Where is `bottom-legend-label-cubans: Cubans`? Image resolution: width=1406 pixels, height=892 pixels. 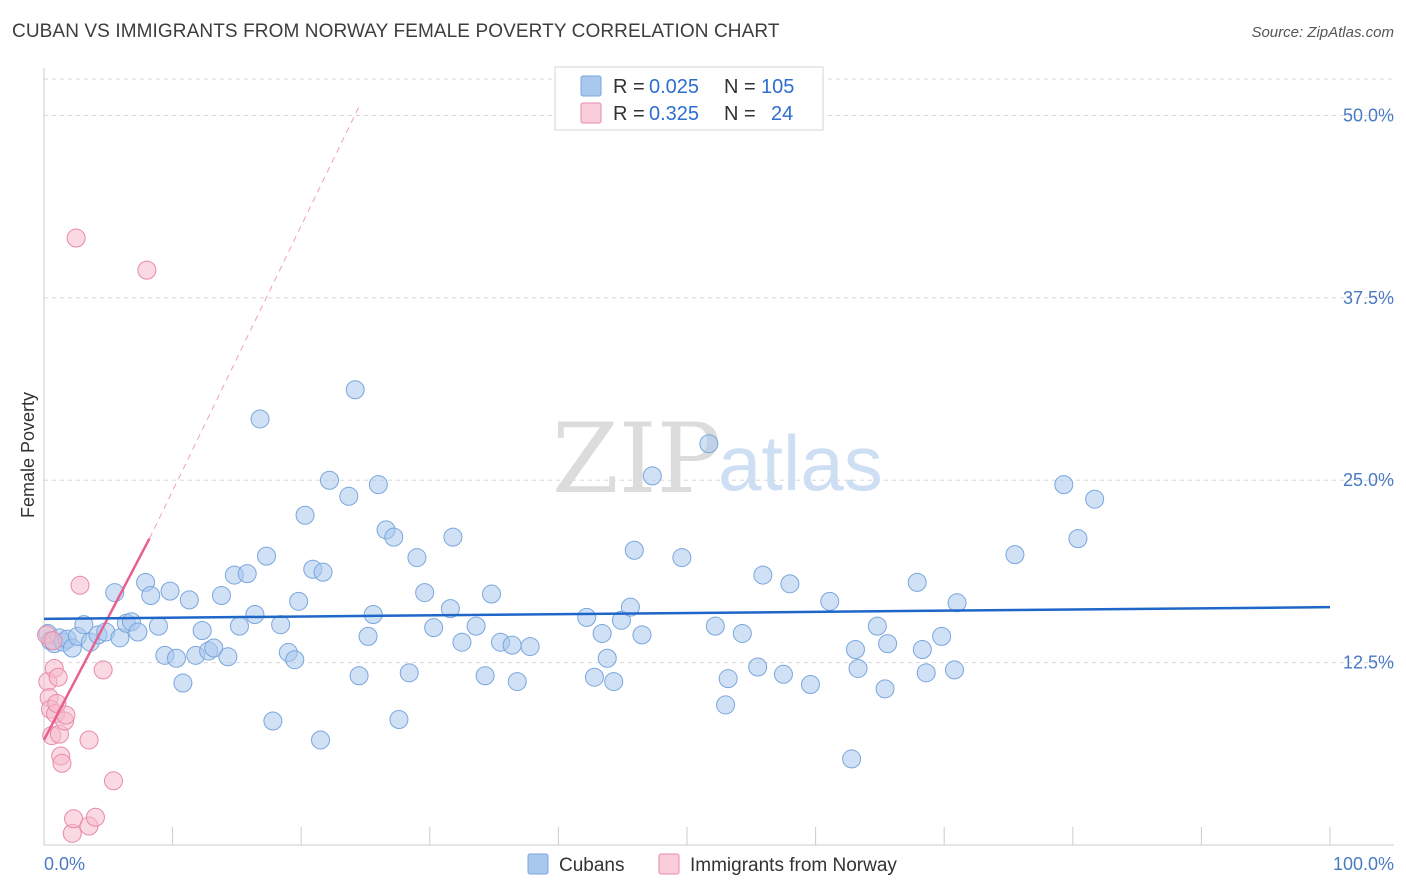 bottom-legend-label-cubans: Cubans is located at coordinates (592, 865).